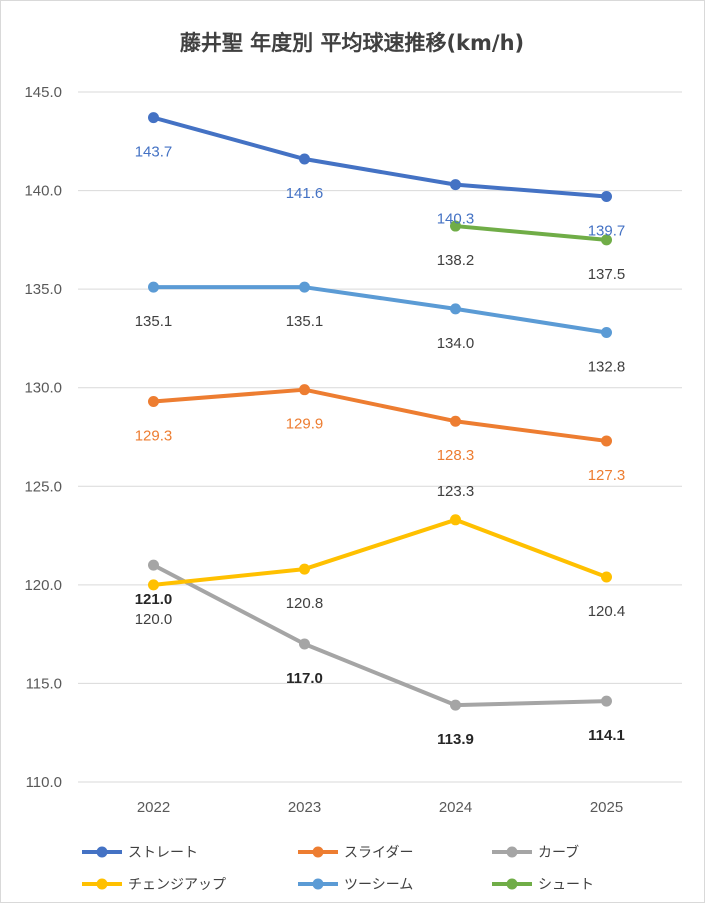  Describe the element at coordinates (380, 807) in the screenshot. I see `x-axis: 2022 2023 2024 2025` at that location.